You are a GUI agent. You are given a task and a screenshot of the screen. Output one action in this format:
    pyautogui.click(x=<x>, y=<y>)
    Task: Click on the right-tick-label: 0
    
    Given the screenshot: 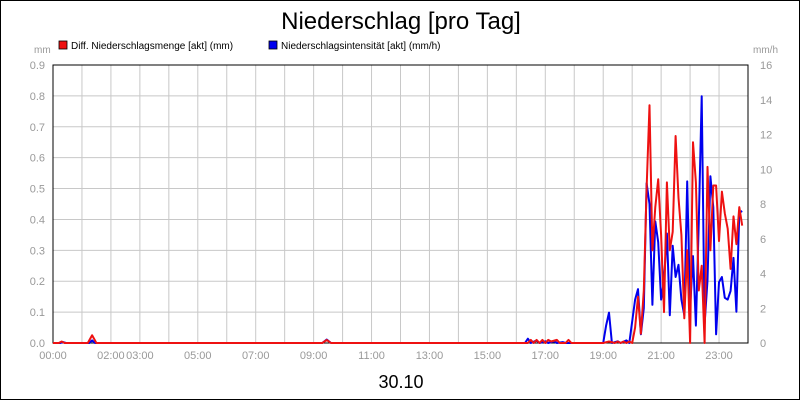 What is the action you would take?
    pyautogui.click(x=763, y=344)
    